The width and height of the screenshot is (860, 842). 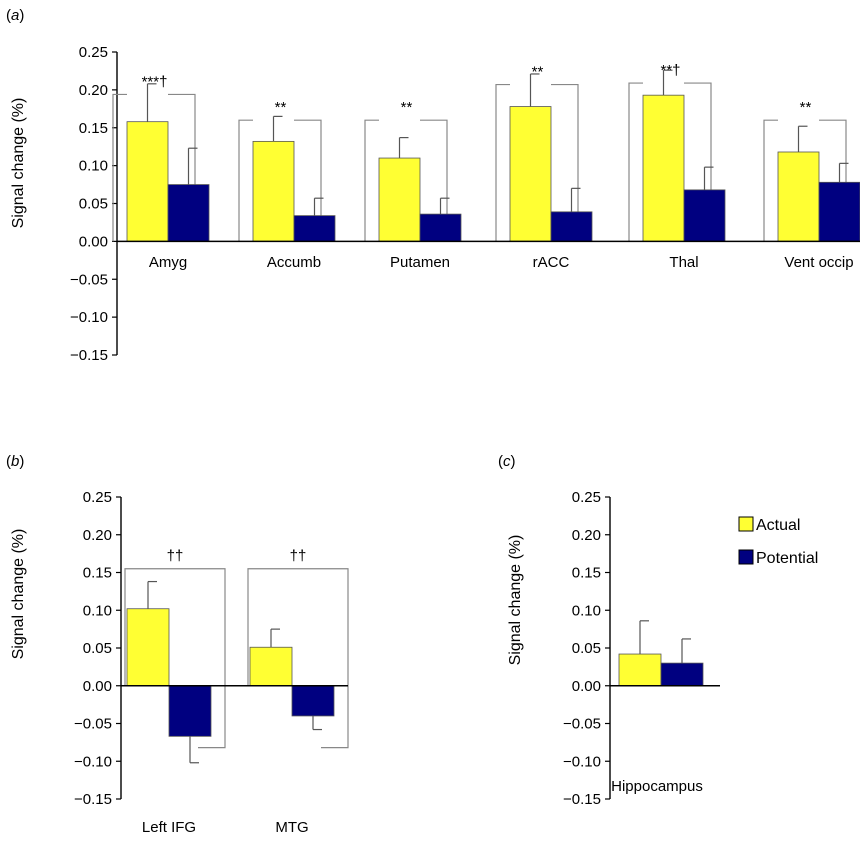 I want to click on significance-marker: ***†, so click(x=155, y=81).